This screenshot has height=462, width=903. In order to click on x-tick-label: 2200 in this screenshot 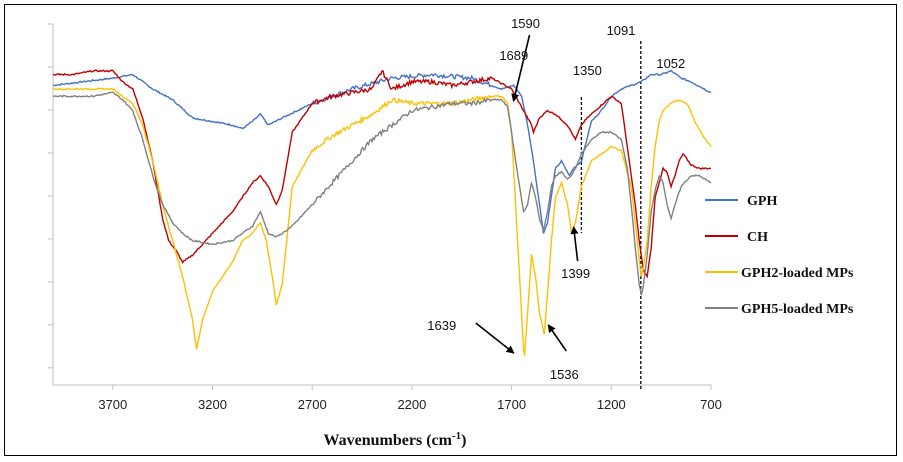, I will do `click(411, 404)`.